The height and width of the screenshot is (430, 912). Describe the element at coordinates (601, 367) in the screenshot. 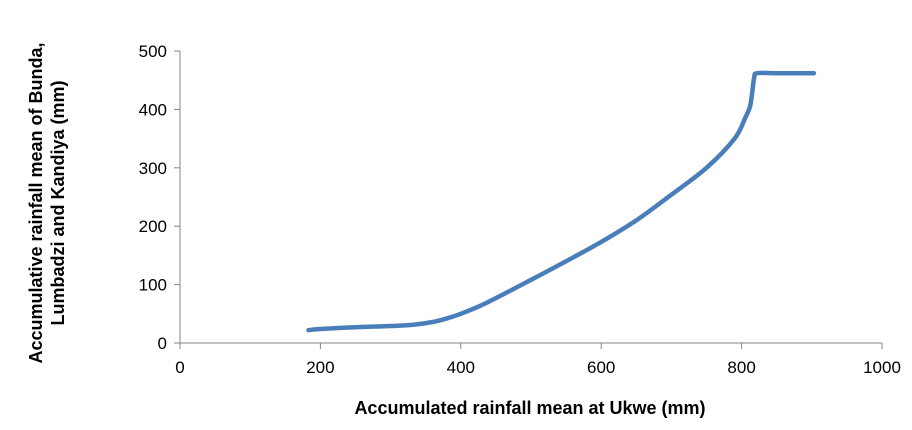

I see `x-tick-label: 600` at that location.